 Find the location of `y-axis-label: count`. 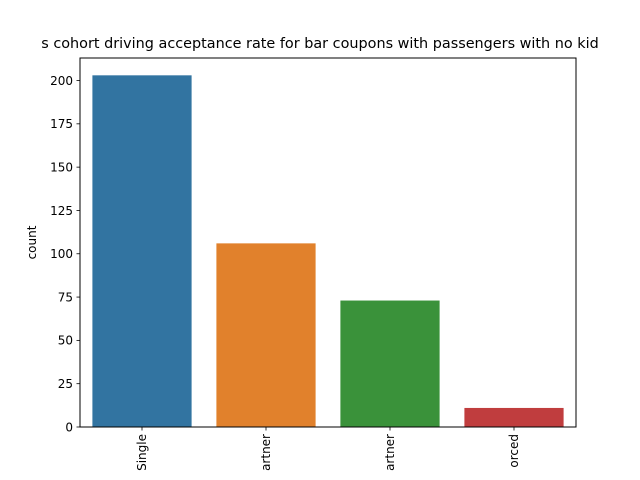

y-axis-label: count is located at coordinates (32, 242).